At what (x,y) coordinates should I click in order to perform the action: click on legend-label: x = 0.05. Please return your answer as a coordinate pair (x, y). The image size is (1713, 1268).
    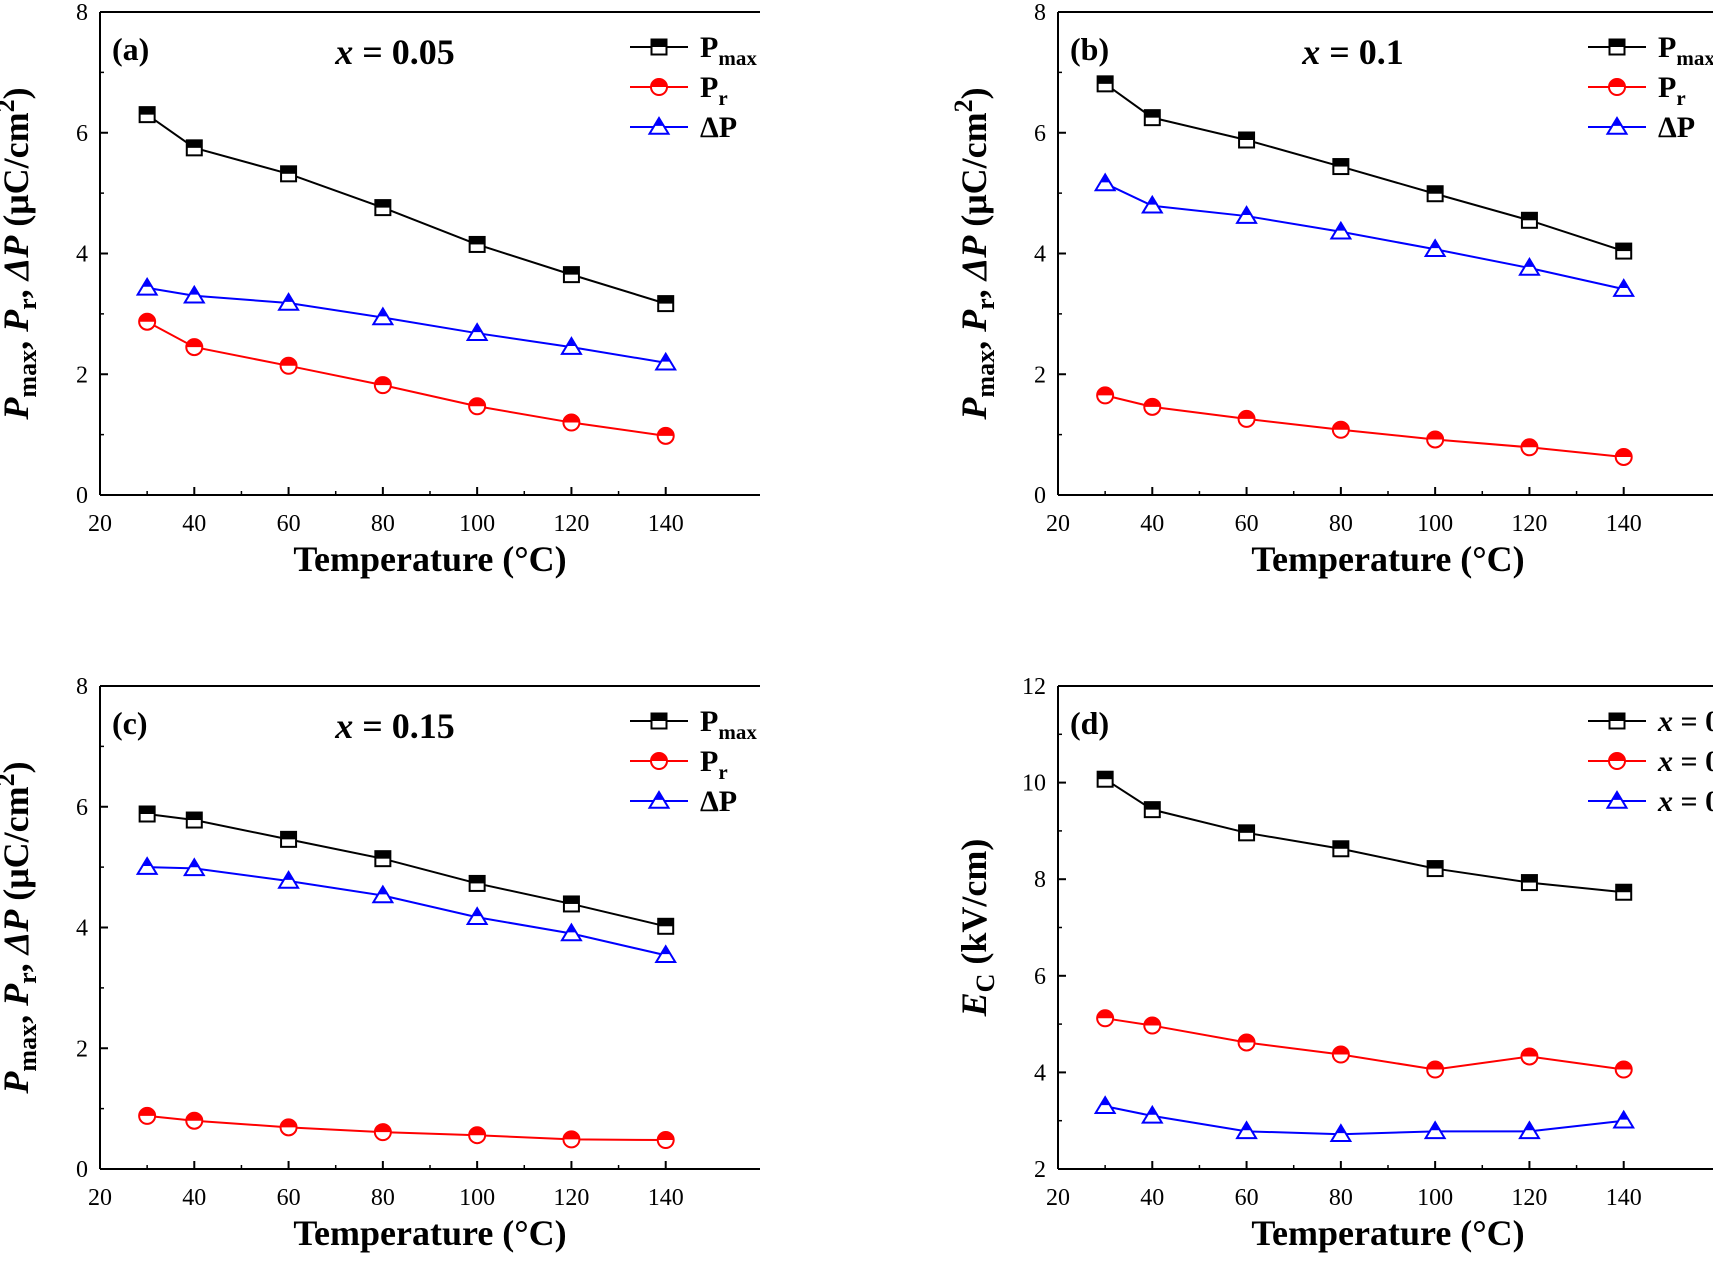
    Looking at the image, I should click on (1685, 721).